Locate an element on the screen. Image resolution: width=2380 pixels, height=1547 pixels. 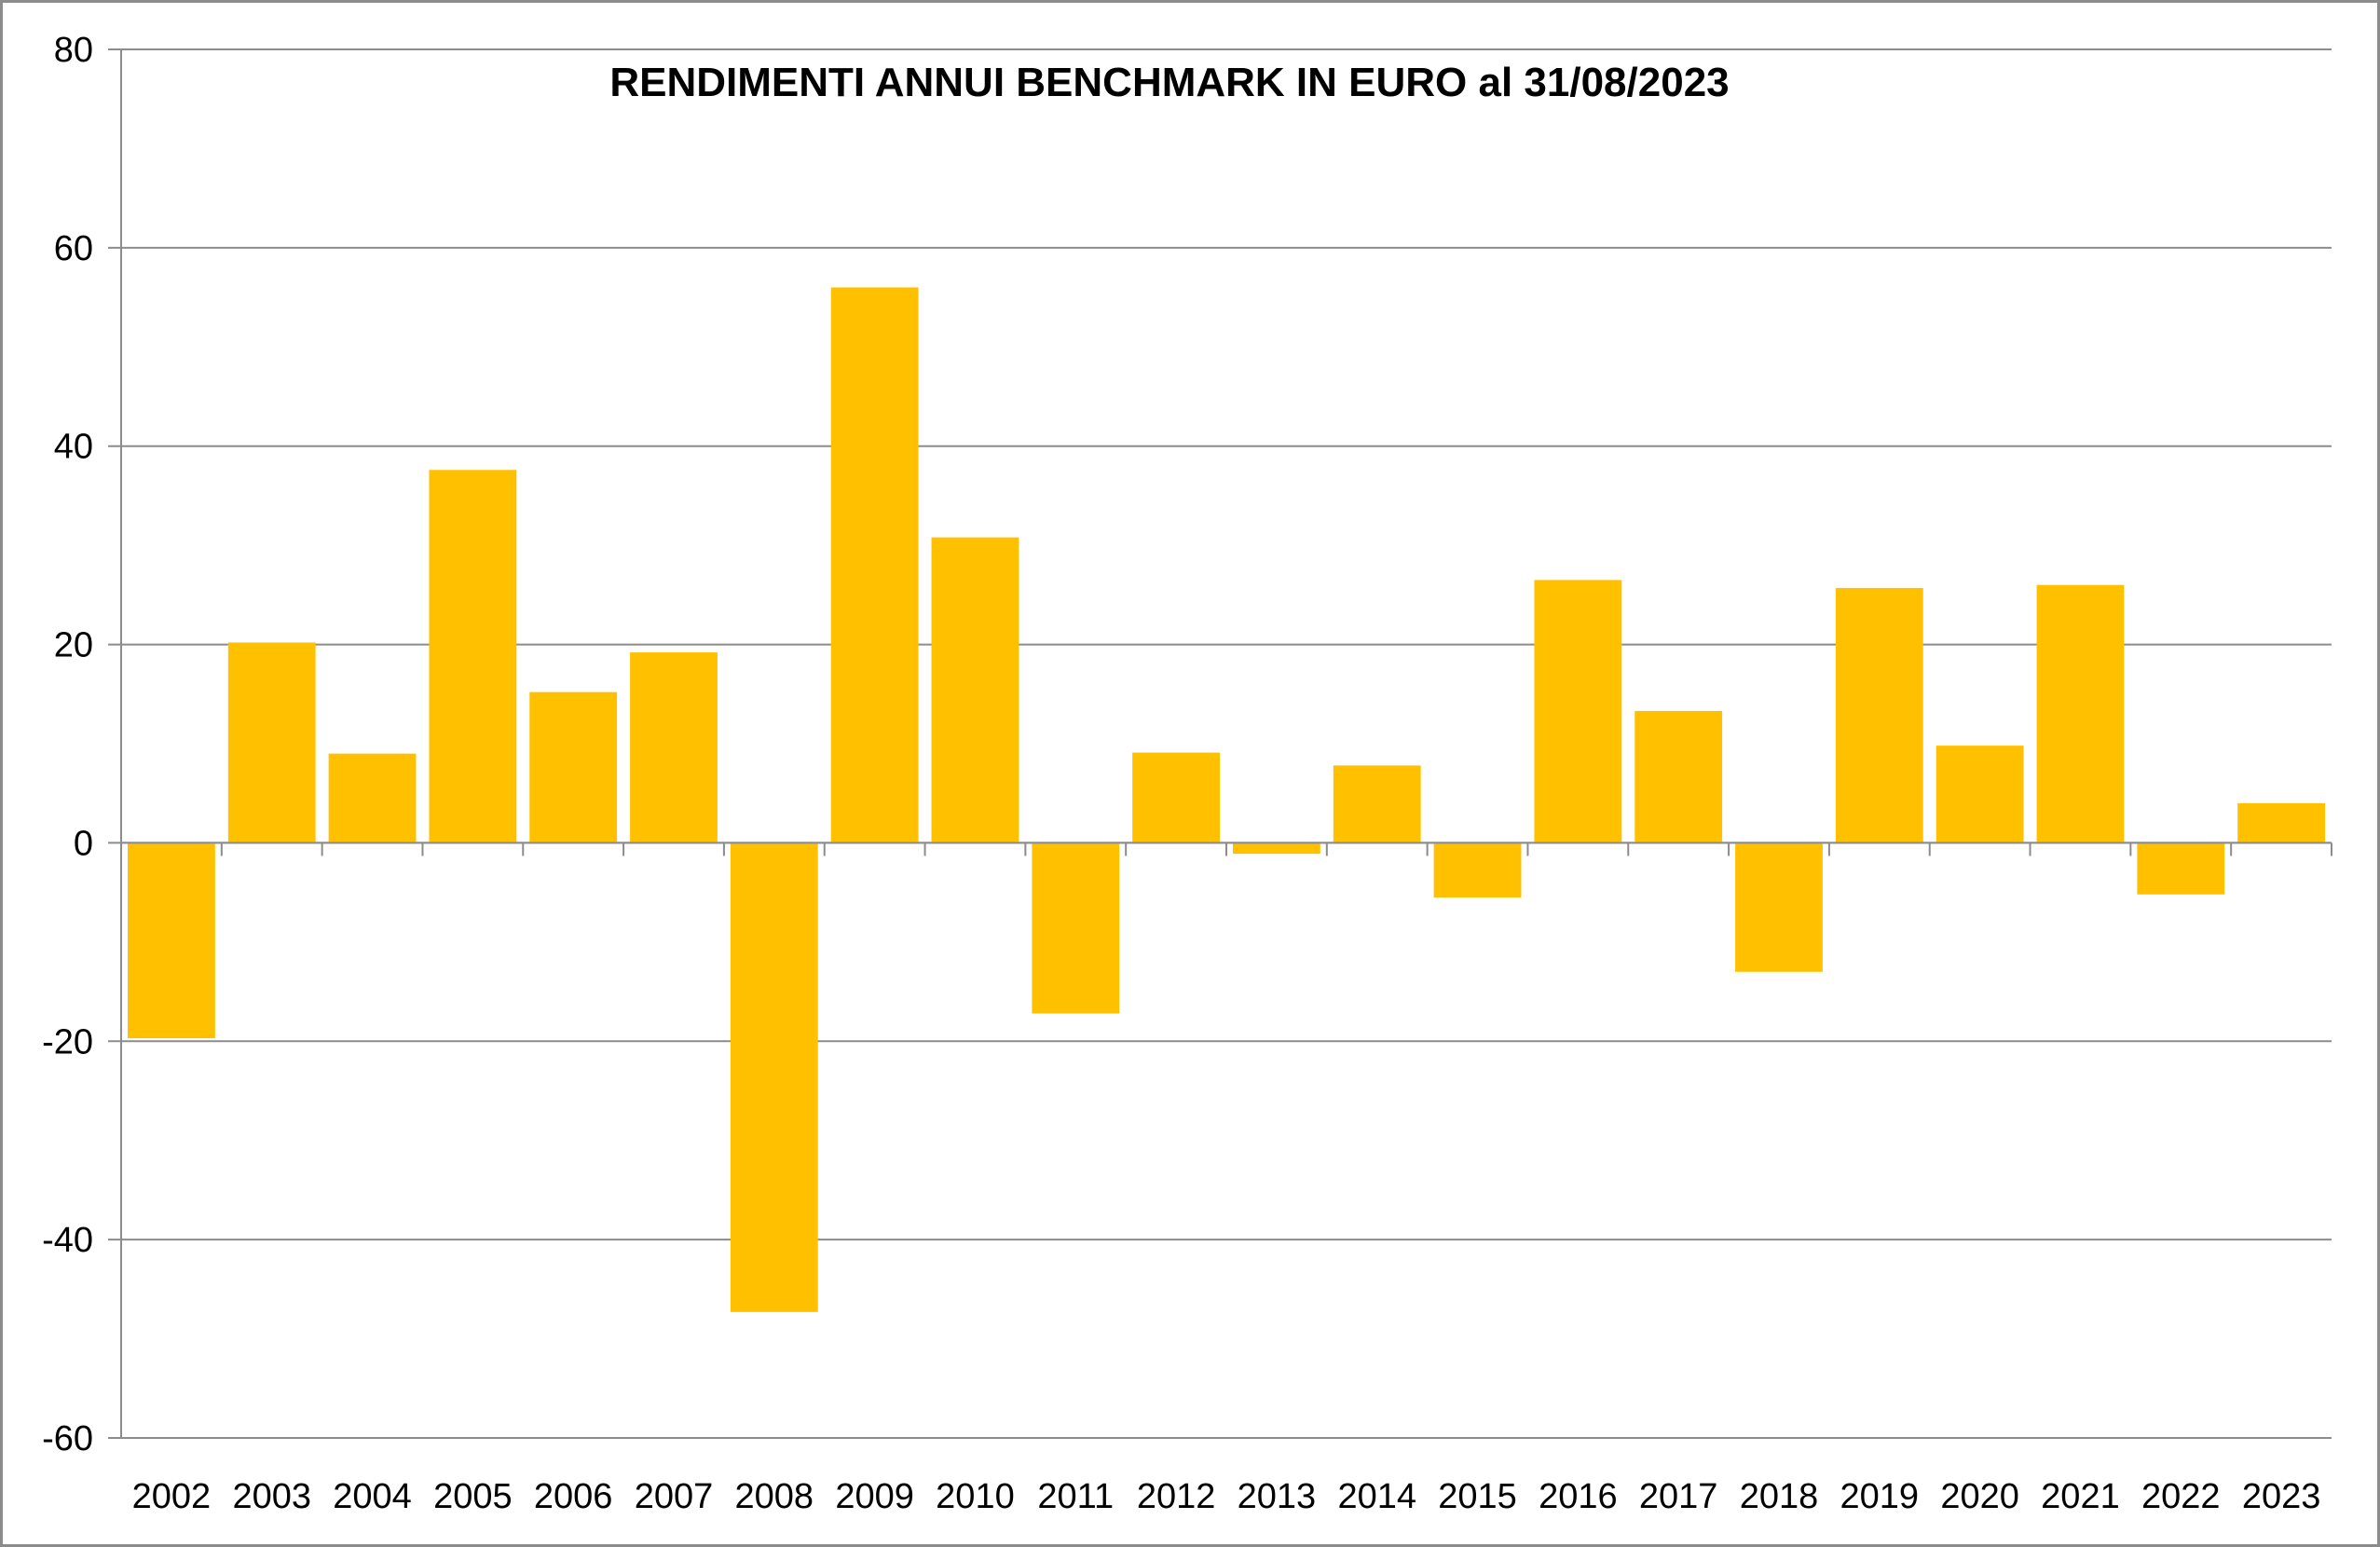
y-tick-label: -40 is located at coordinates (67, 1240).